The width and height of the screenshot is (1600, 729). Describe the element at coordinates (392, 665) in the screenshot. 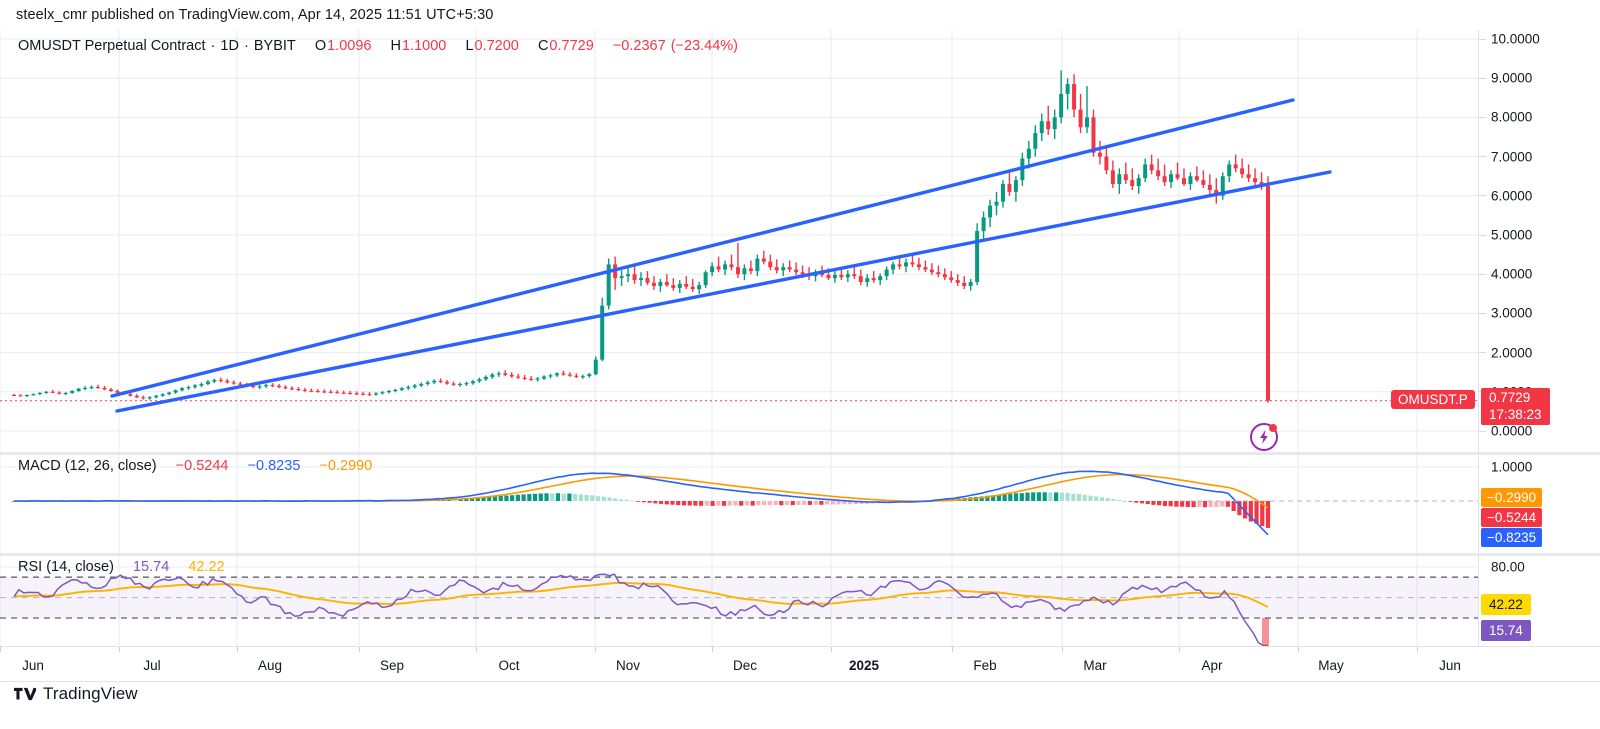

I see `time-axis-label: Sep` at that location.